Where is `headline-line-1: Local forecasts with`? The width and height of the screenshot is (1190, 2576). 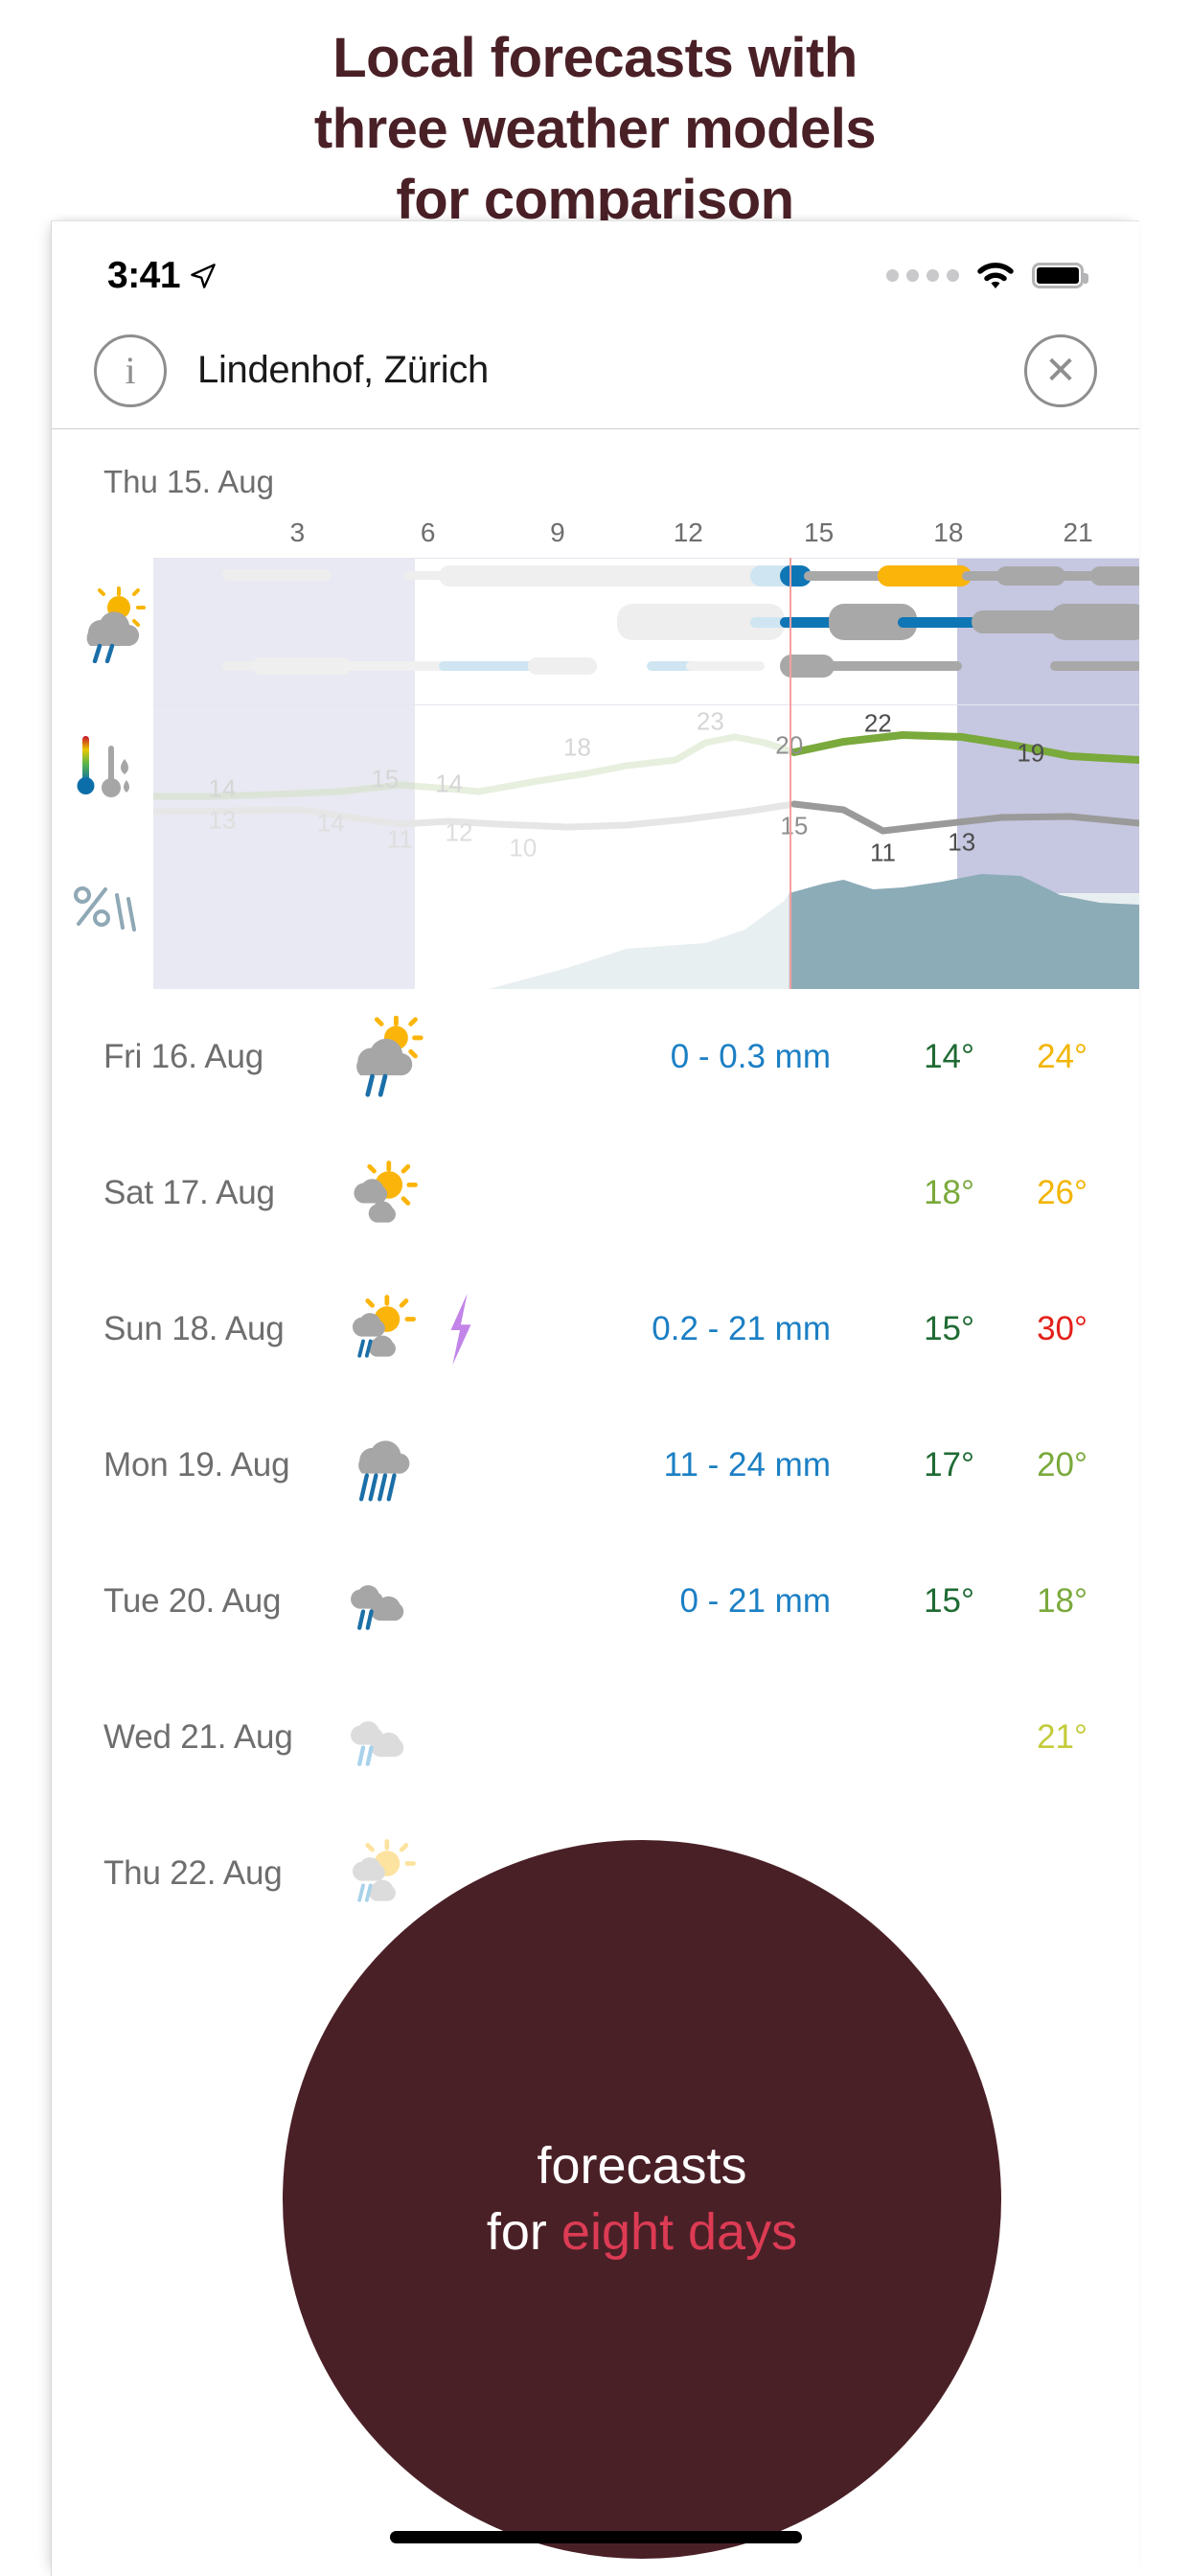
headline-line-1: Local forecasts with is located at coordinates (595, 58).